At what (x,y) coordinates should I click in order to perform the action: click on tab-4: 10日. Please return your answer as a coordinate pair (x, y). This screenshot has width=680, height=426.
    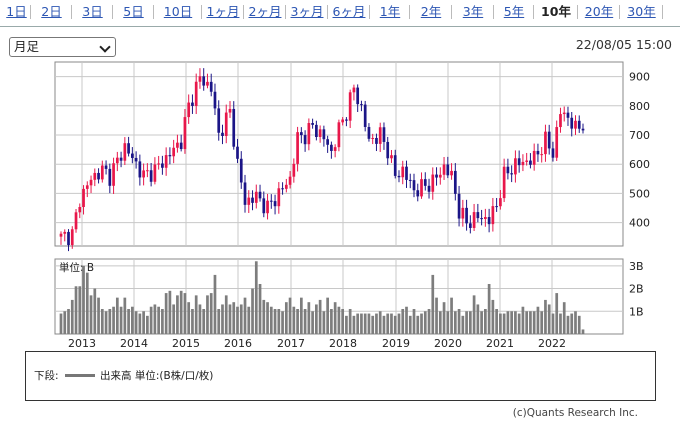
    Looking at the image, I should click on (178, 12).